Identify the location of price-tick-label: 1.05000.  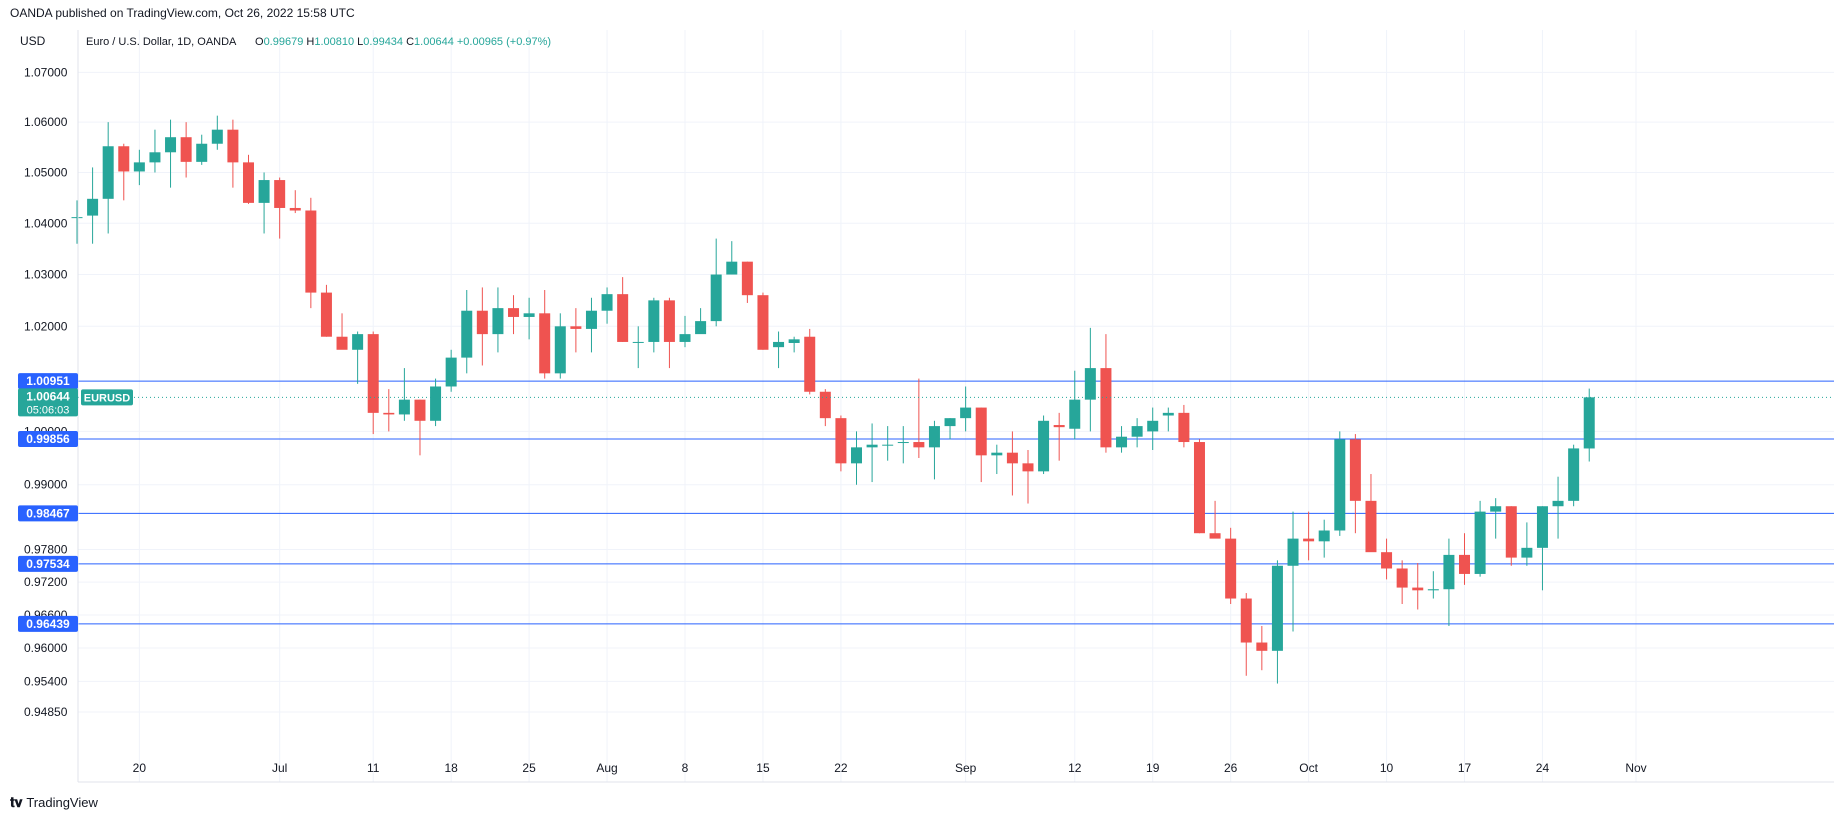
(46, 172).